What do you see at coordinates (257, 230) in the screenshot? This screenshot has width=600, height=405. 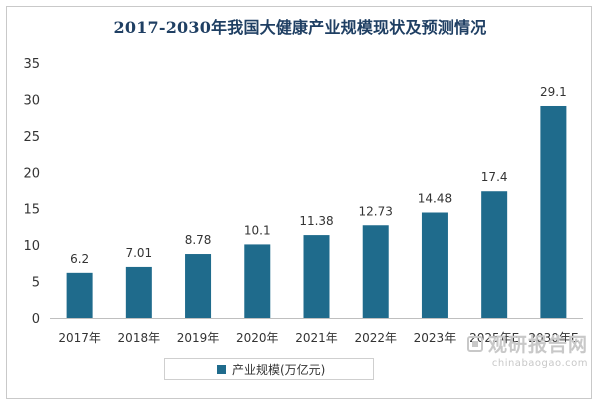 I see `data-label: 10.1` at bounding box center [257, 230].